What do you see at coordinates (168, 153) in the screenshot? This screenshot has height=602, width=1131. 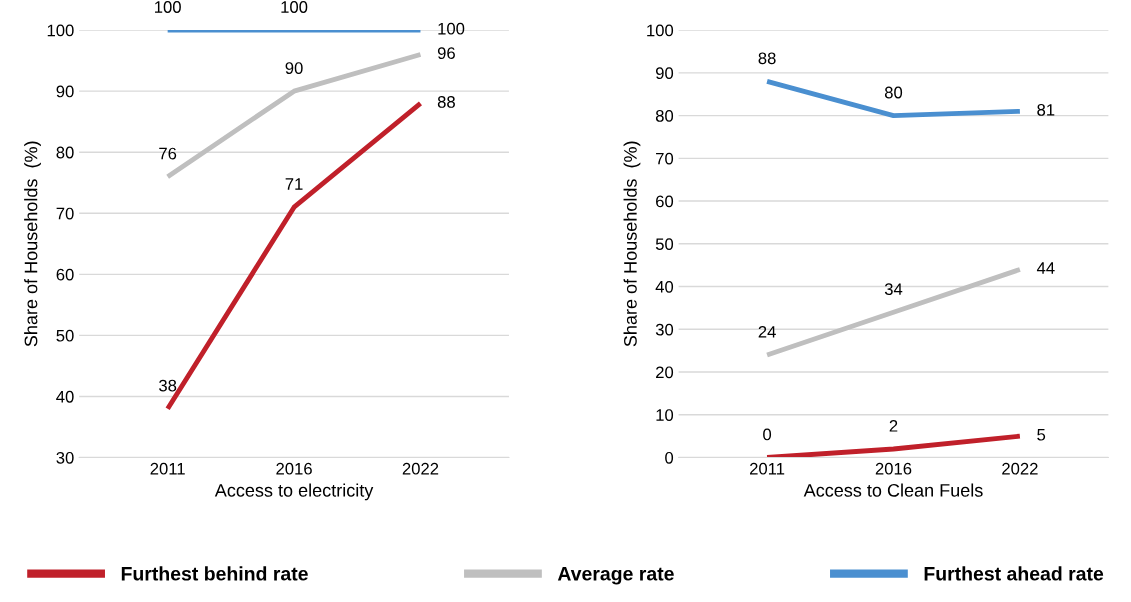 I see `data-label: 76` at bounding box center [168, 153].